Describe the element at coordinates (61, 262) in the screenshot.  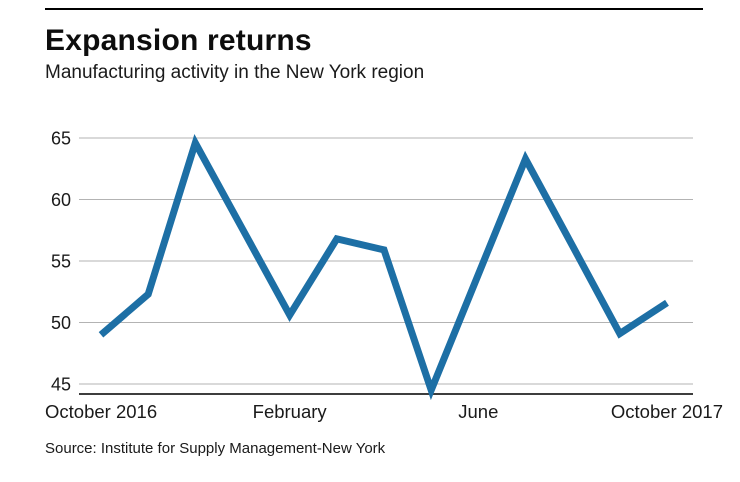
I see `y-tick-label: 55` at that location.